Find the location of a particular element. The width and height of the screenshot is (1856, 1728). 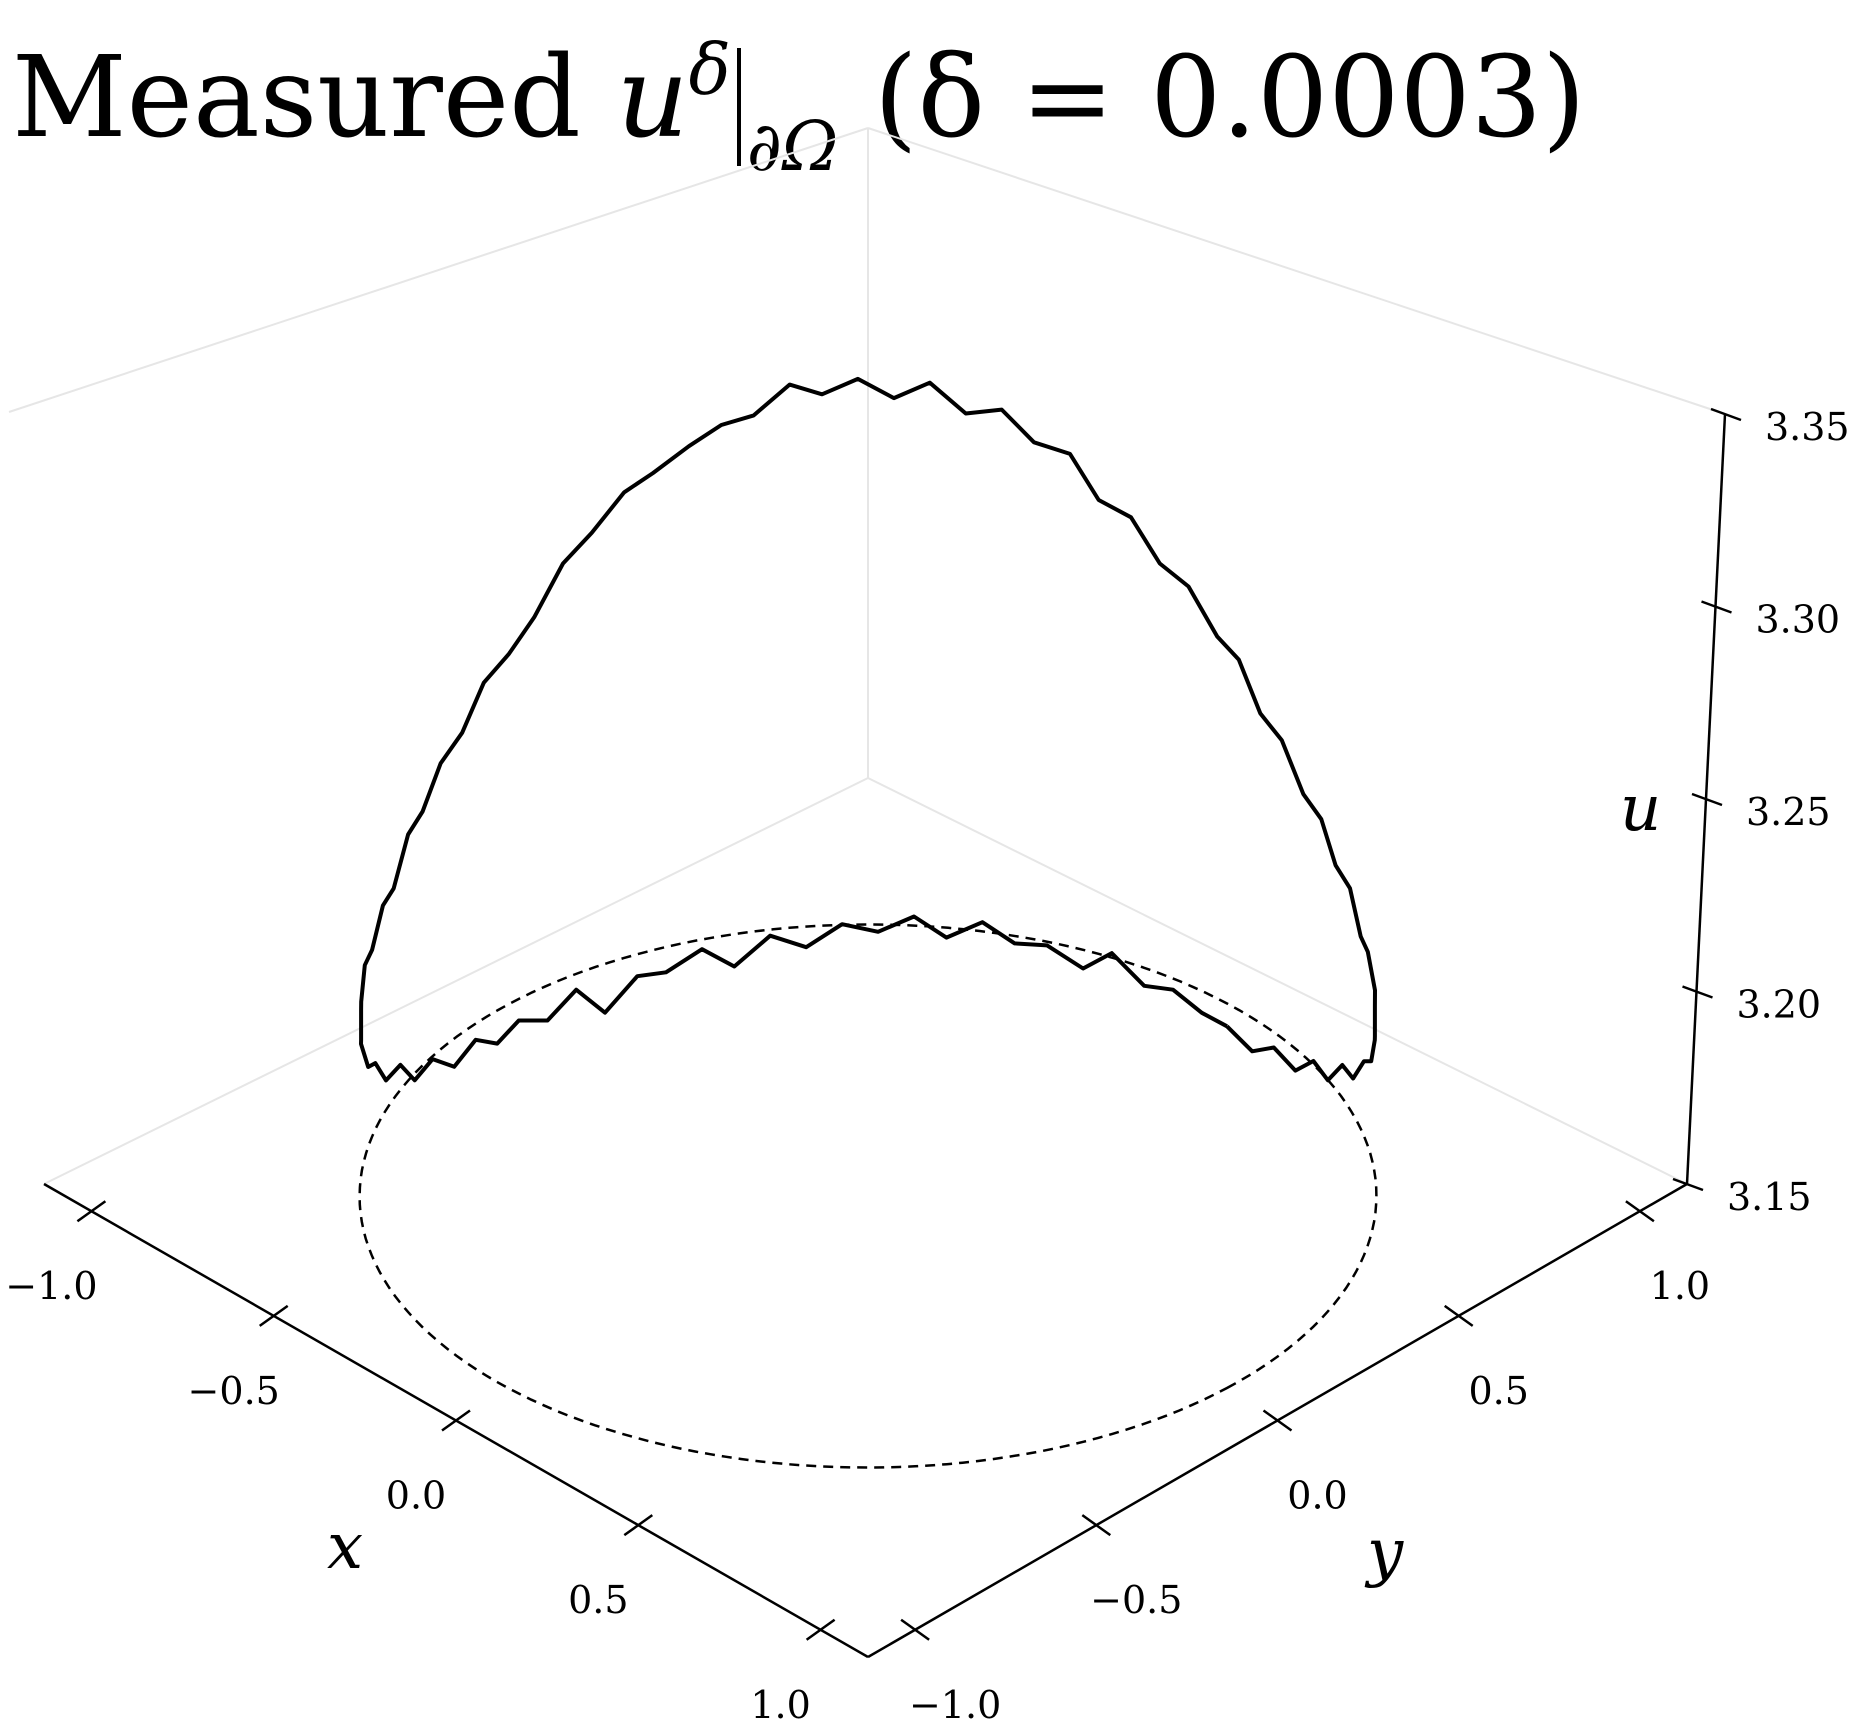

x-tick-label: −0.5 is located at coordinates (234, 1391).